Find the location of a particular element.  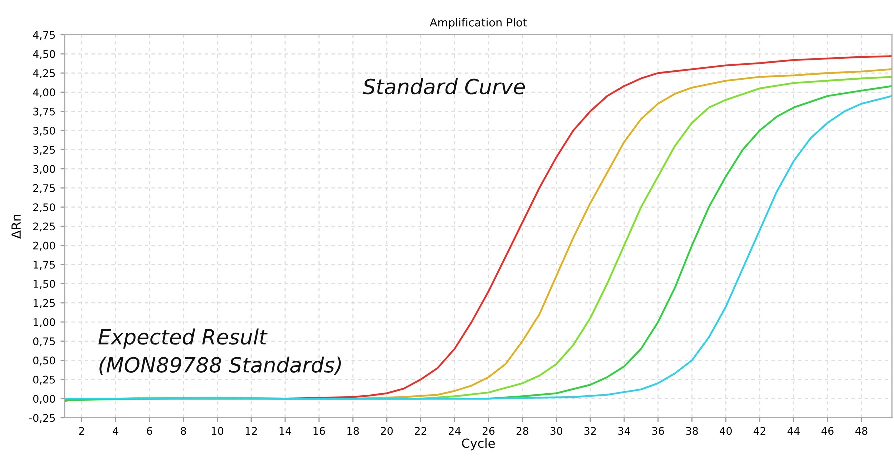

y-tick-label: 3,75 is located at coordinates (45, 112).